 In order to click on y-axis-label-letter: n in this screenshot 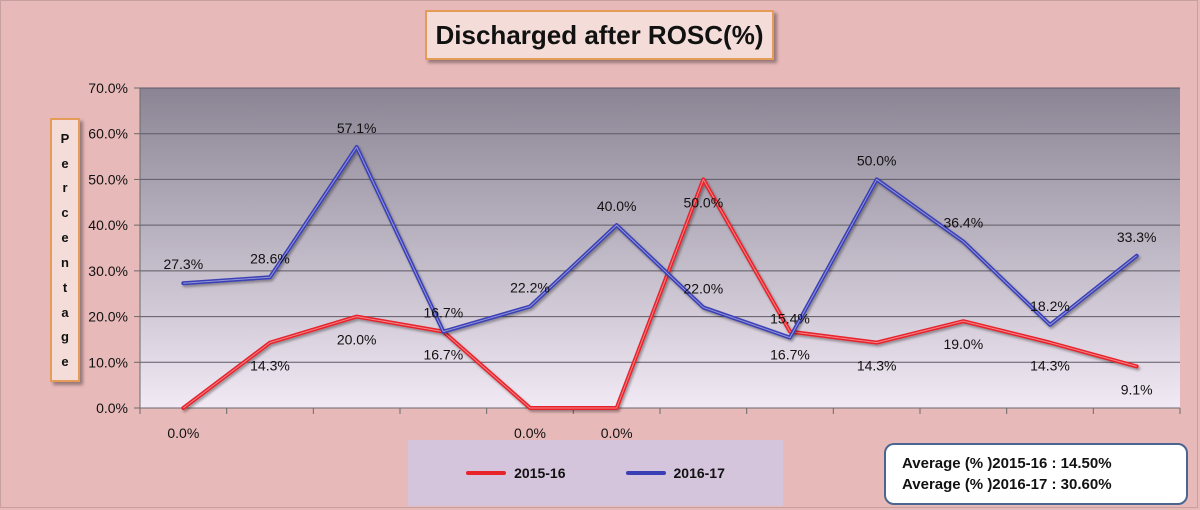, I will do `click(65, 262)`.